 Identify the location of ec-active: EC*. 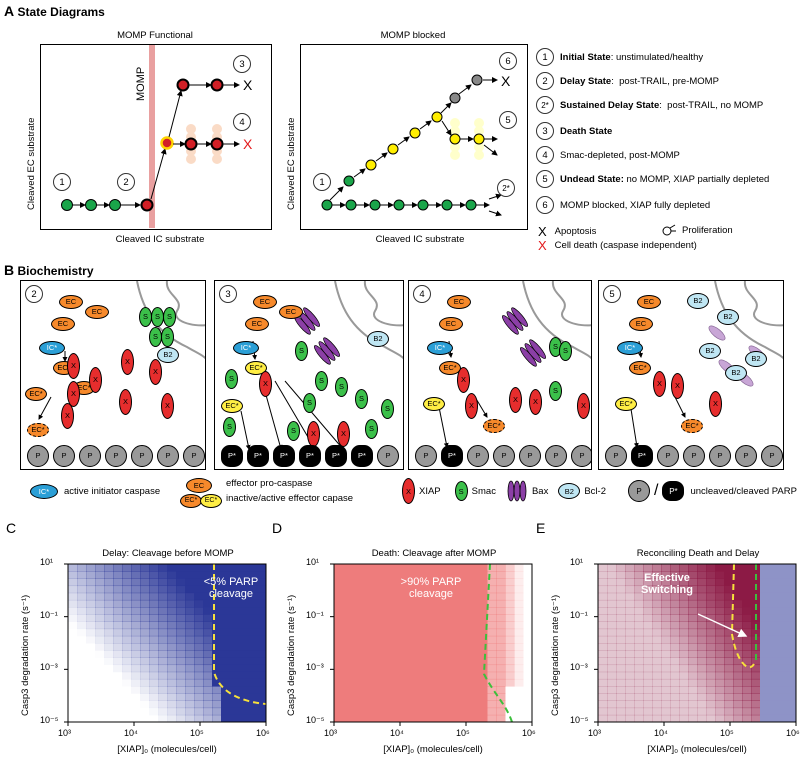
(626, 404).